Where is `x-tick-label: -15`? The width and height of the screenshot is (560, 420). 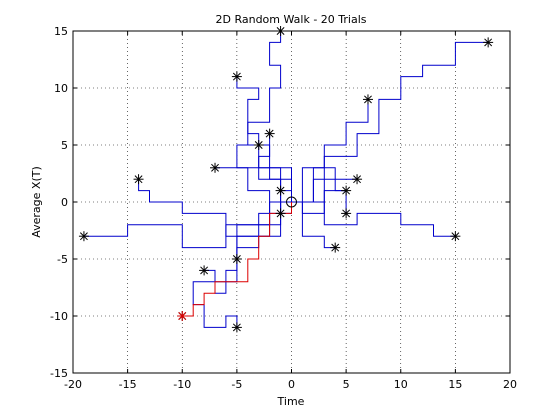 x-tick-label: -15 is located at coordinates (128, 384).